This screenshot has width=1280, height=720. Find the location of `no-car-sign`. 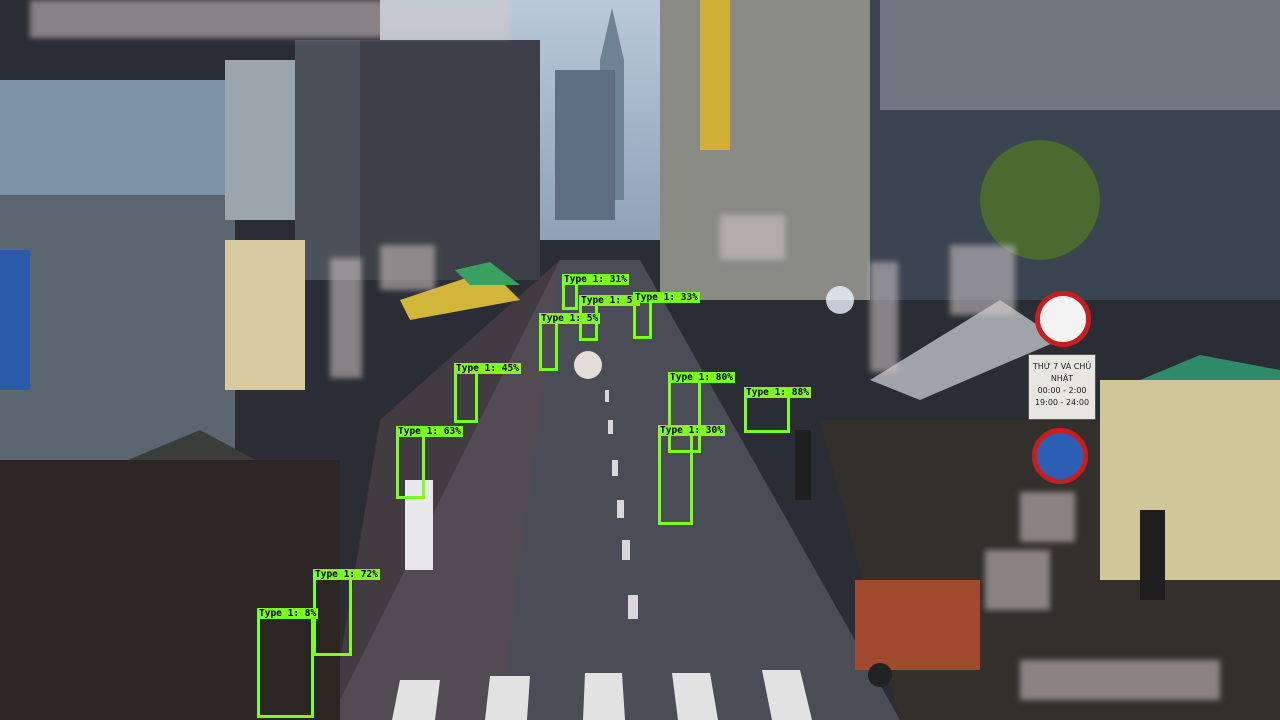

no-car-sign is located at coordinates (1060, 456).